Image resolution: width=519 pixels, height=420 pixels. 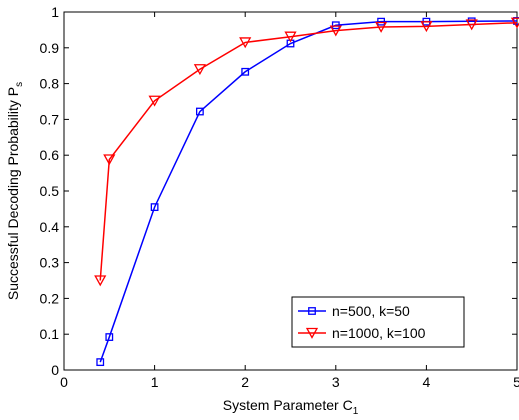 What do you see at coordinates (50, 84) in the screenshot?
I see `y-tick-label: 0.8` at bounding box center [50, 84].